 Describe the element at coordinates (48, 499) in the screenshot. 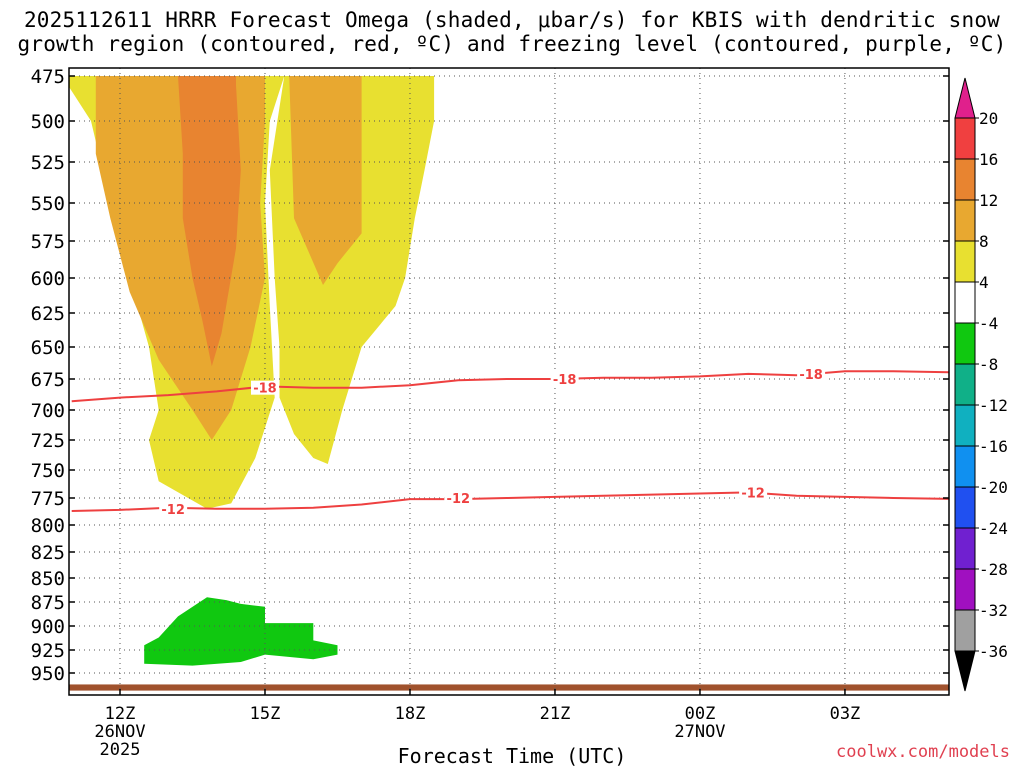

I see `y-tick-label: 775` at that location.